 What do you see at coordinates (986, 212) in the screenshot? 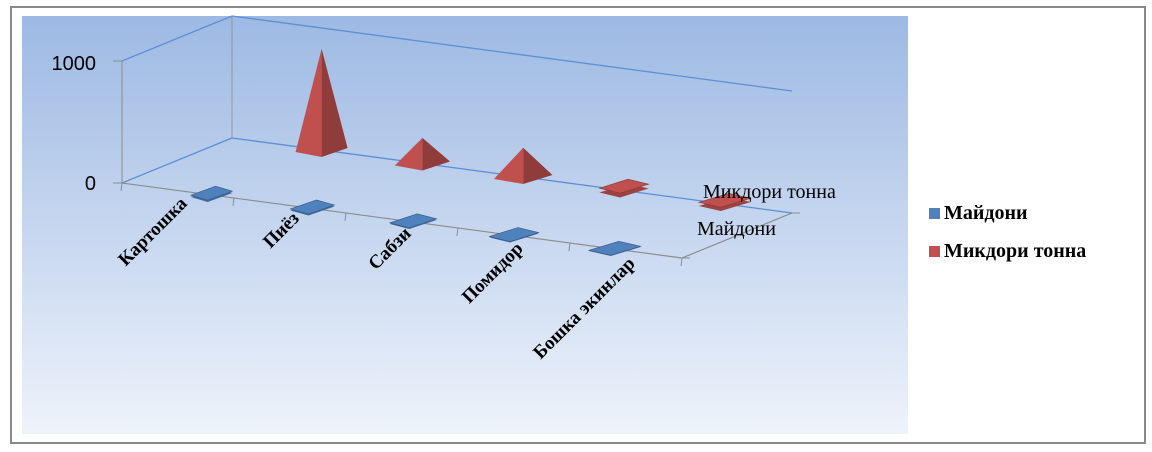
I see `legend-label: Майдони` at bounding box center [986, 212].